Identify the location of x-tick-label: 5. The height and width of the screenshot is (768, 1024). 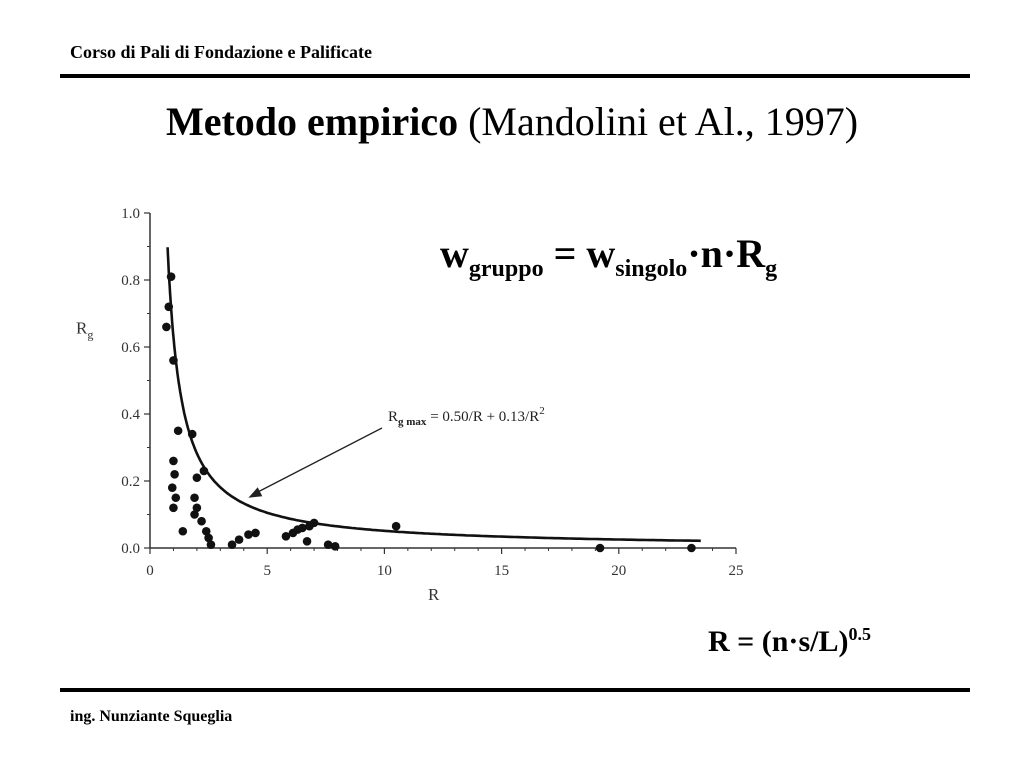
(267, 571).